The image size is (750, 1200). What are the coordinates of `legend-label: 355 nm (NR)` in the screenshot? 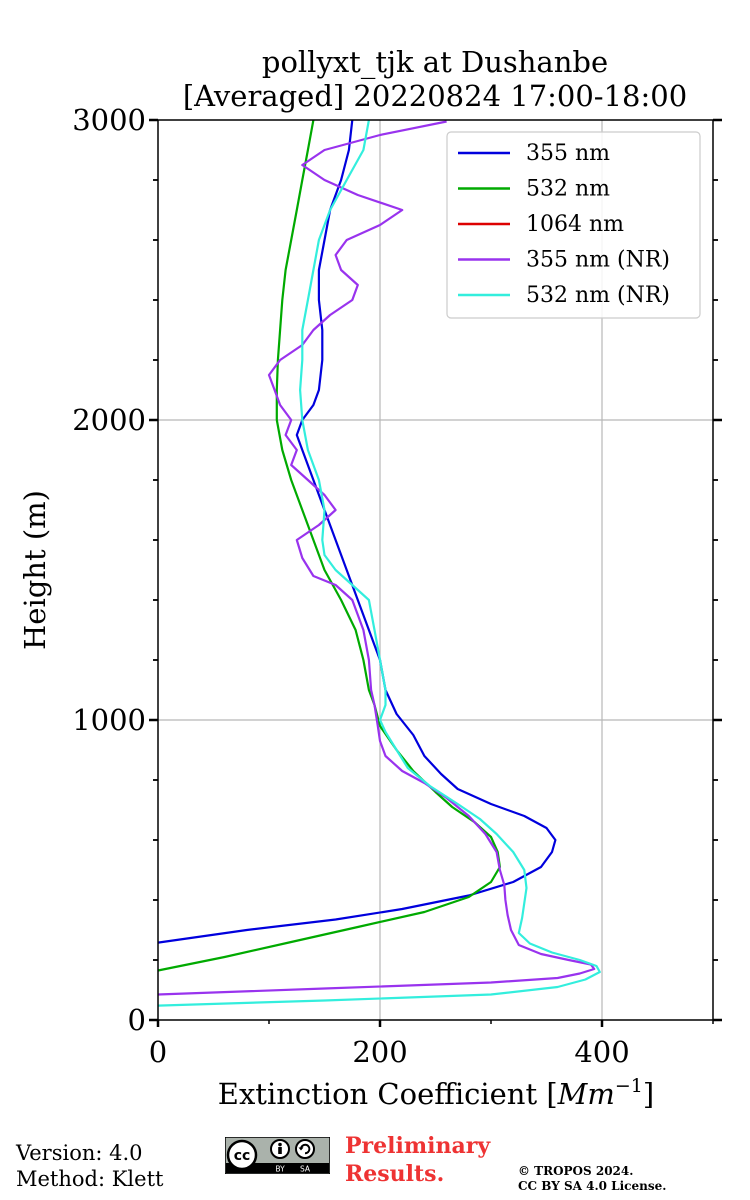 It's located at (598, 260).